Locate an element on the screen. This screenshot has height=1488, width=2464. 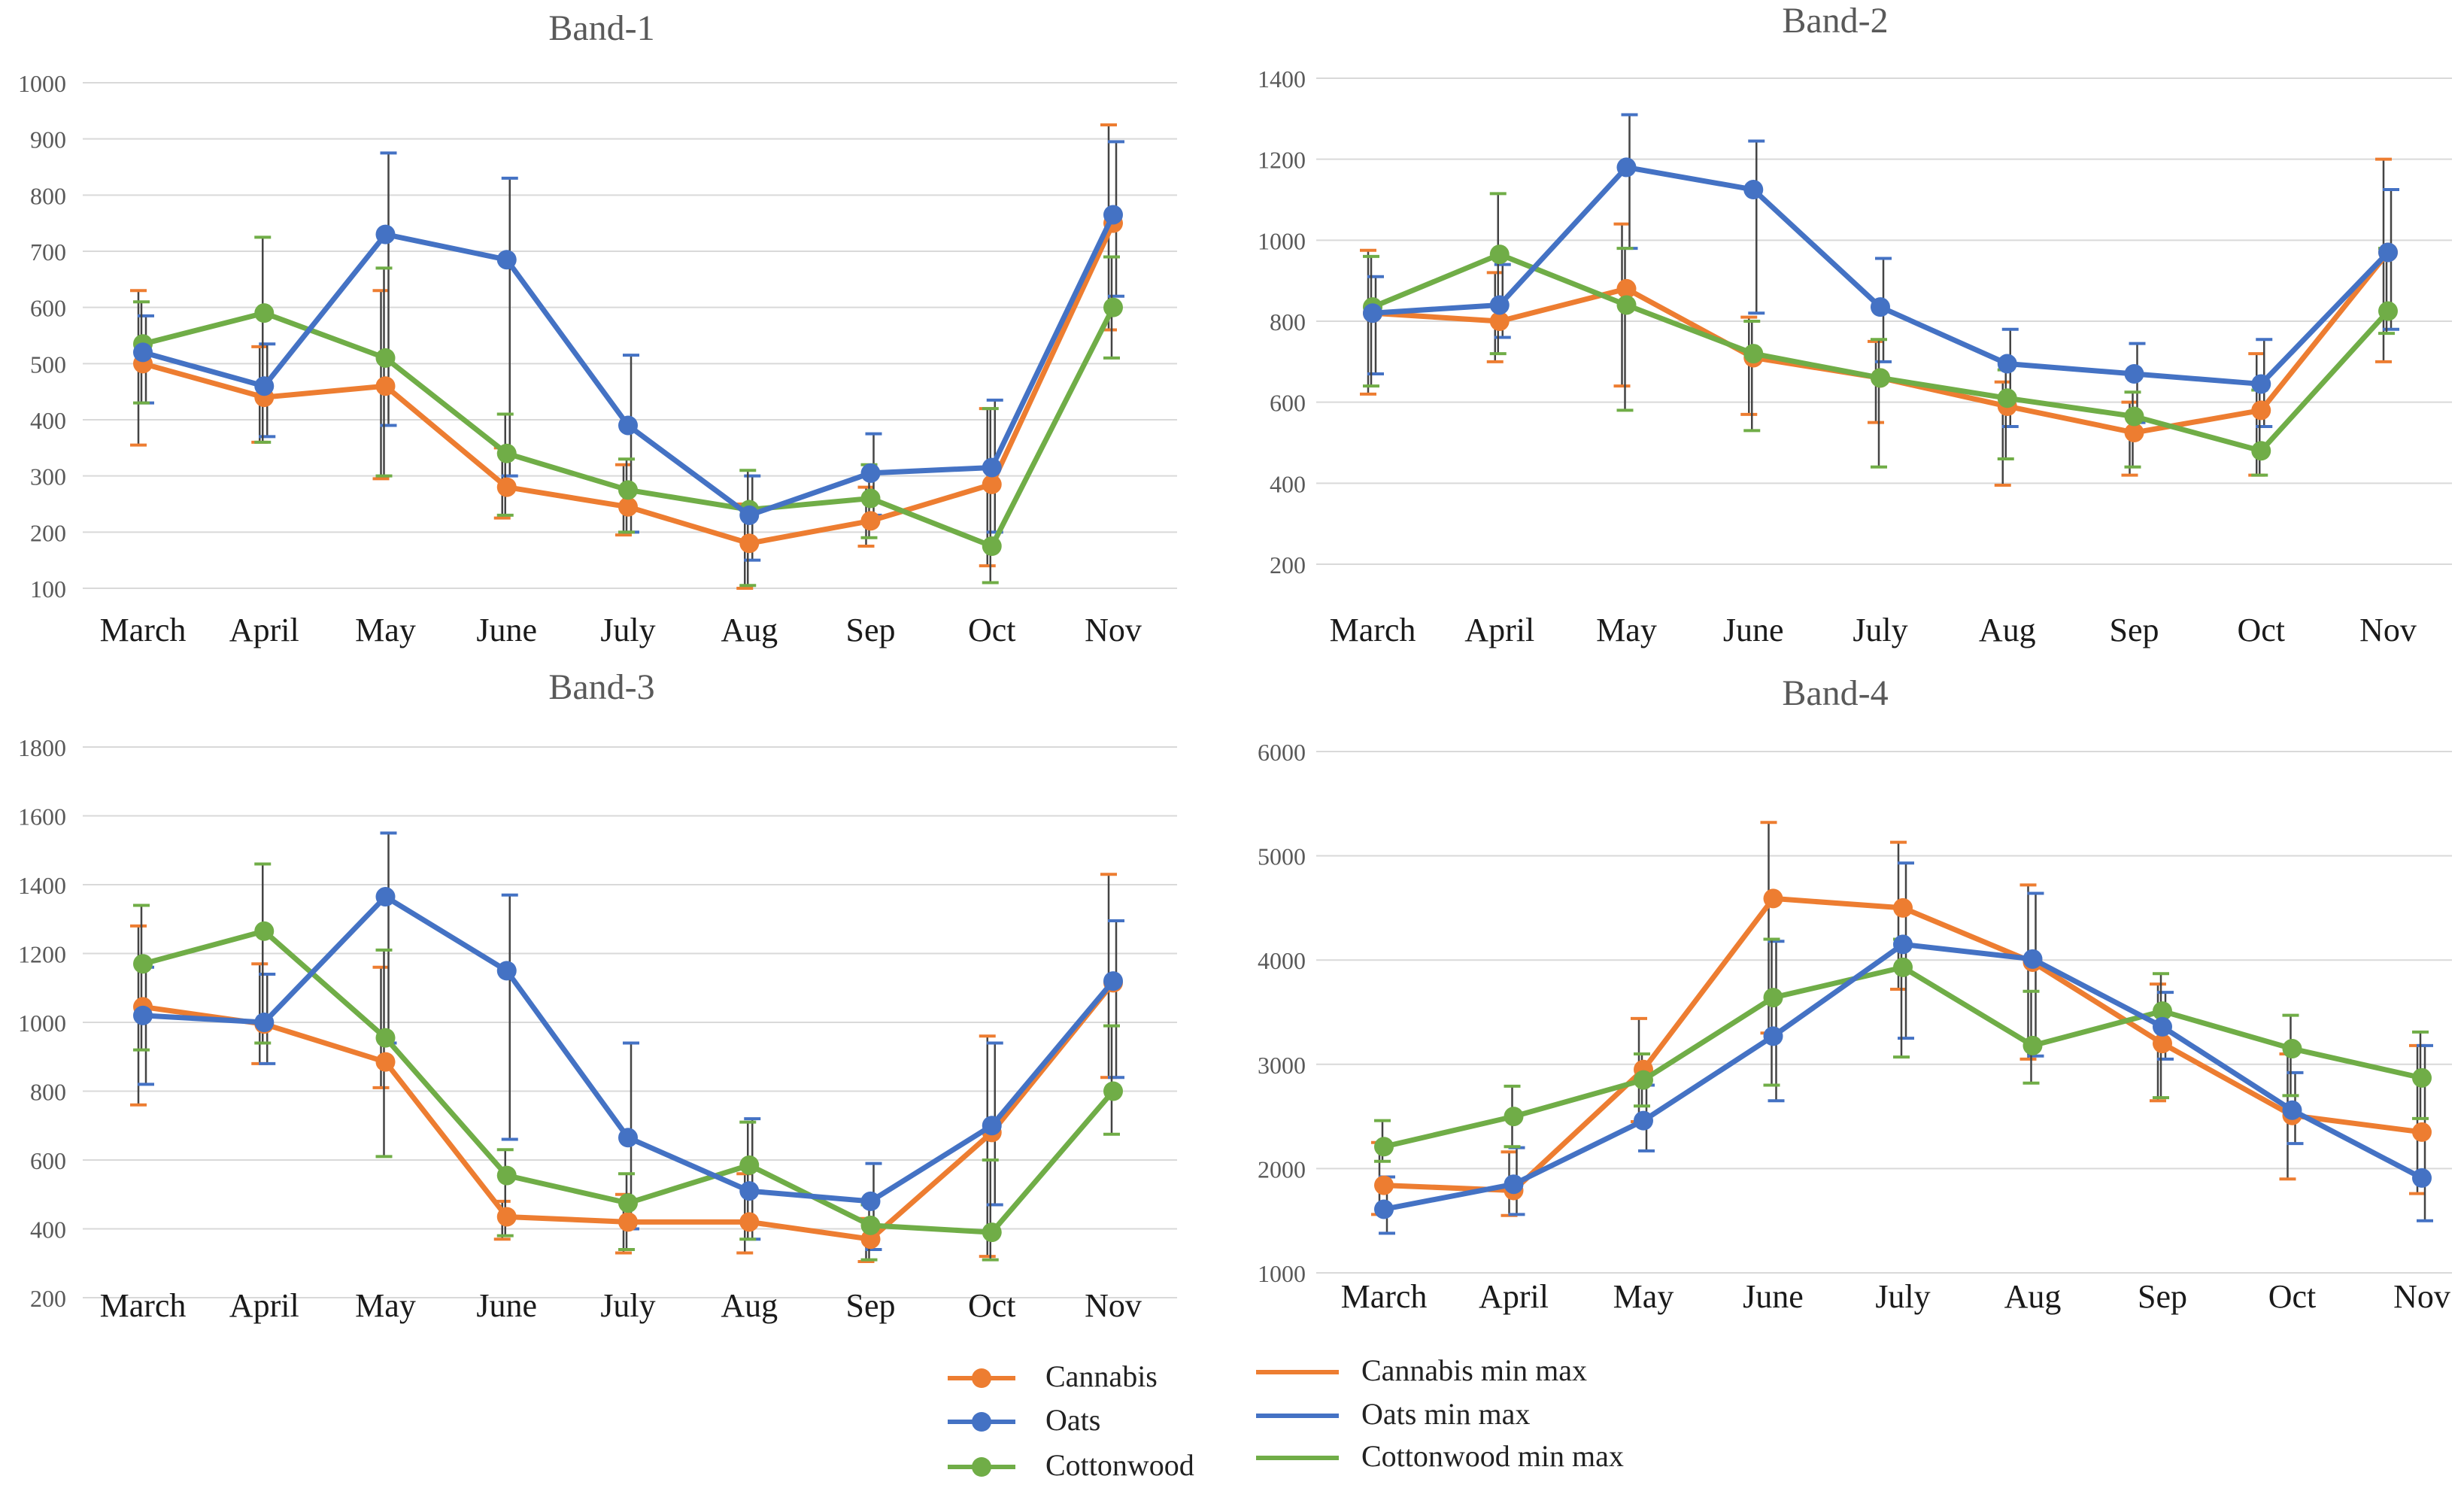
y-tick-label: 900 is located at coordinates (48, 139).